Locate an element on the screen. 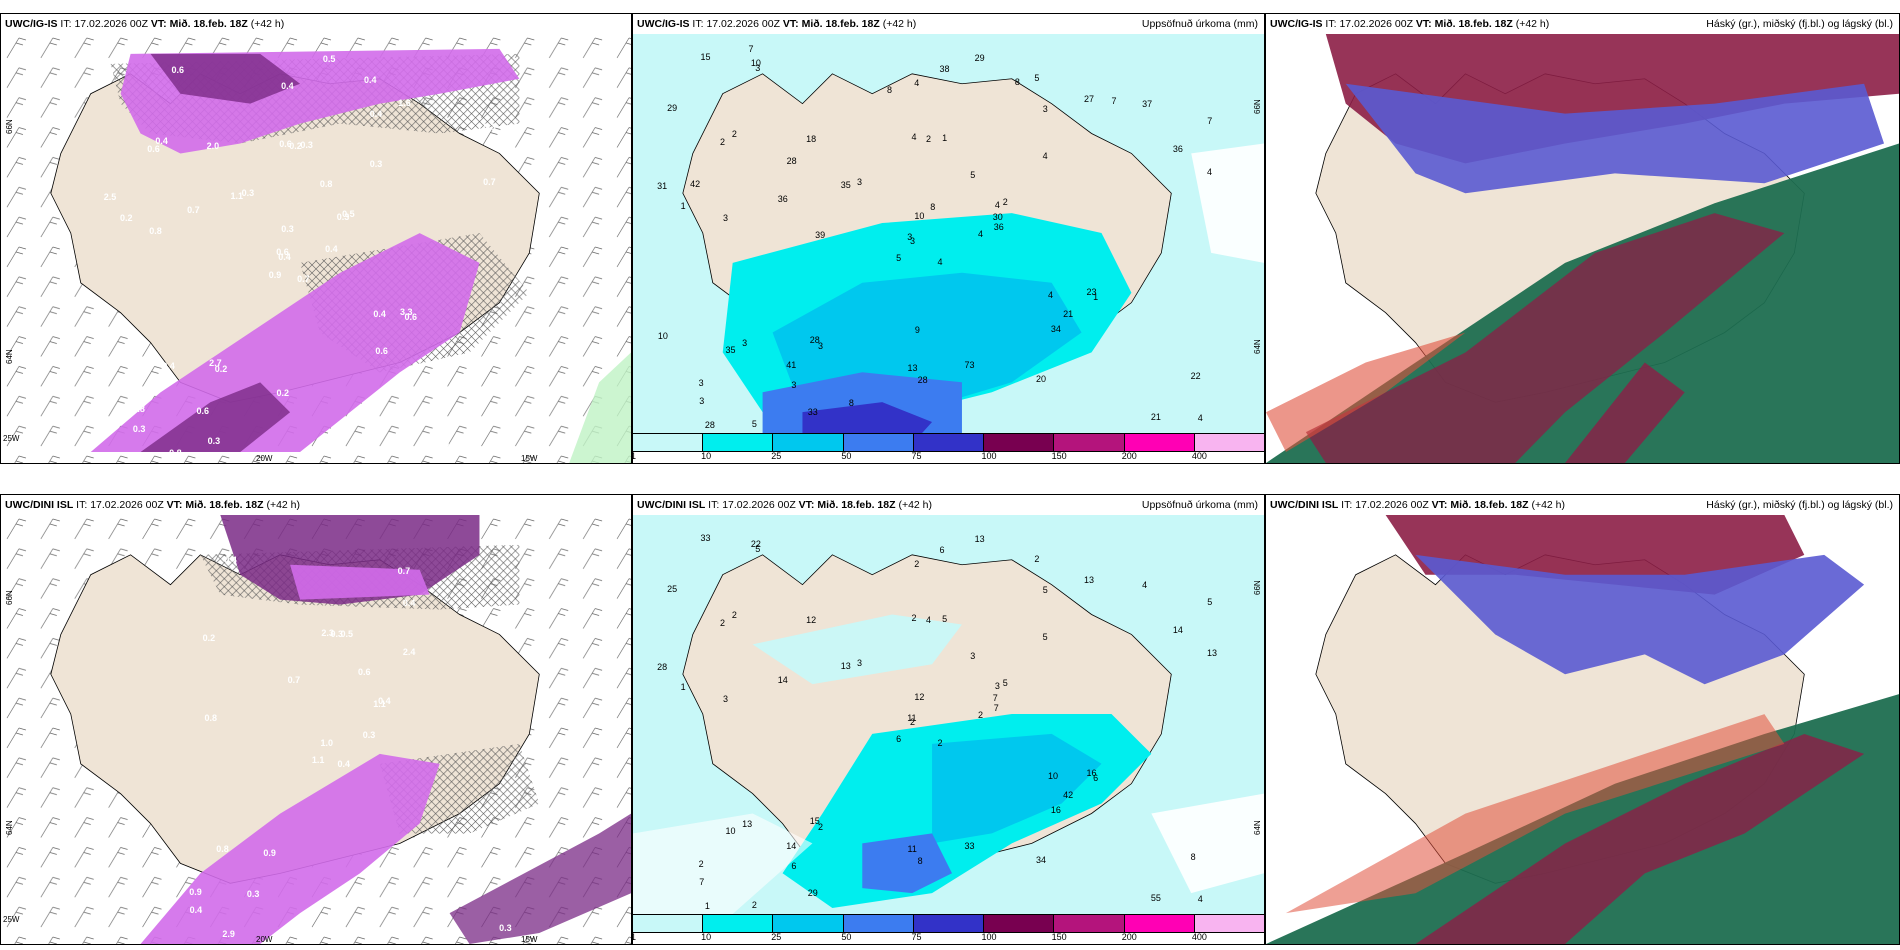 Image resolution: width=1900 pixels, height=950 pixels. value-label: 0.9 is located at coordinates (195, 891).